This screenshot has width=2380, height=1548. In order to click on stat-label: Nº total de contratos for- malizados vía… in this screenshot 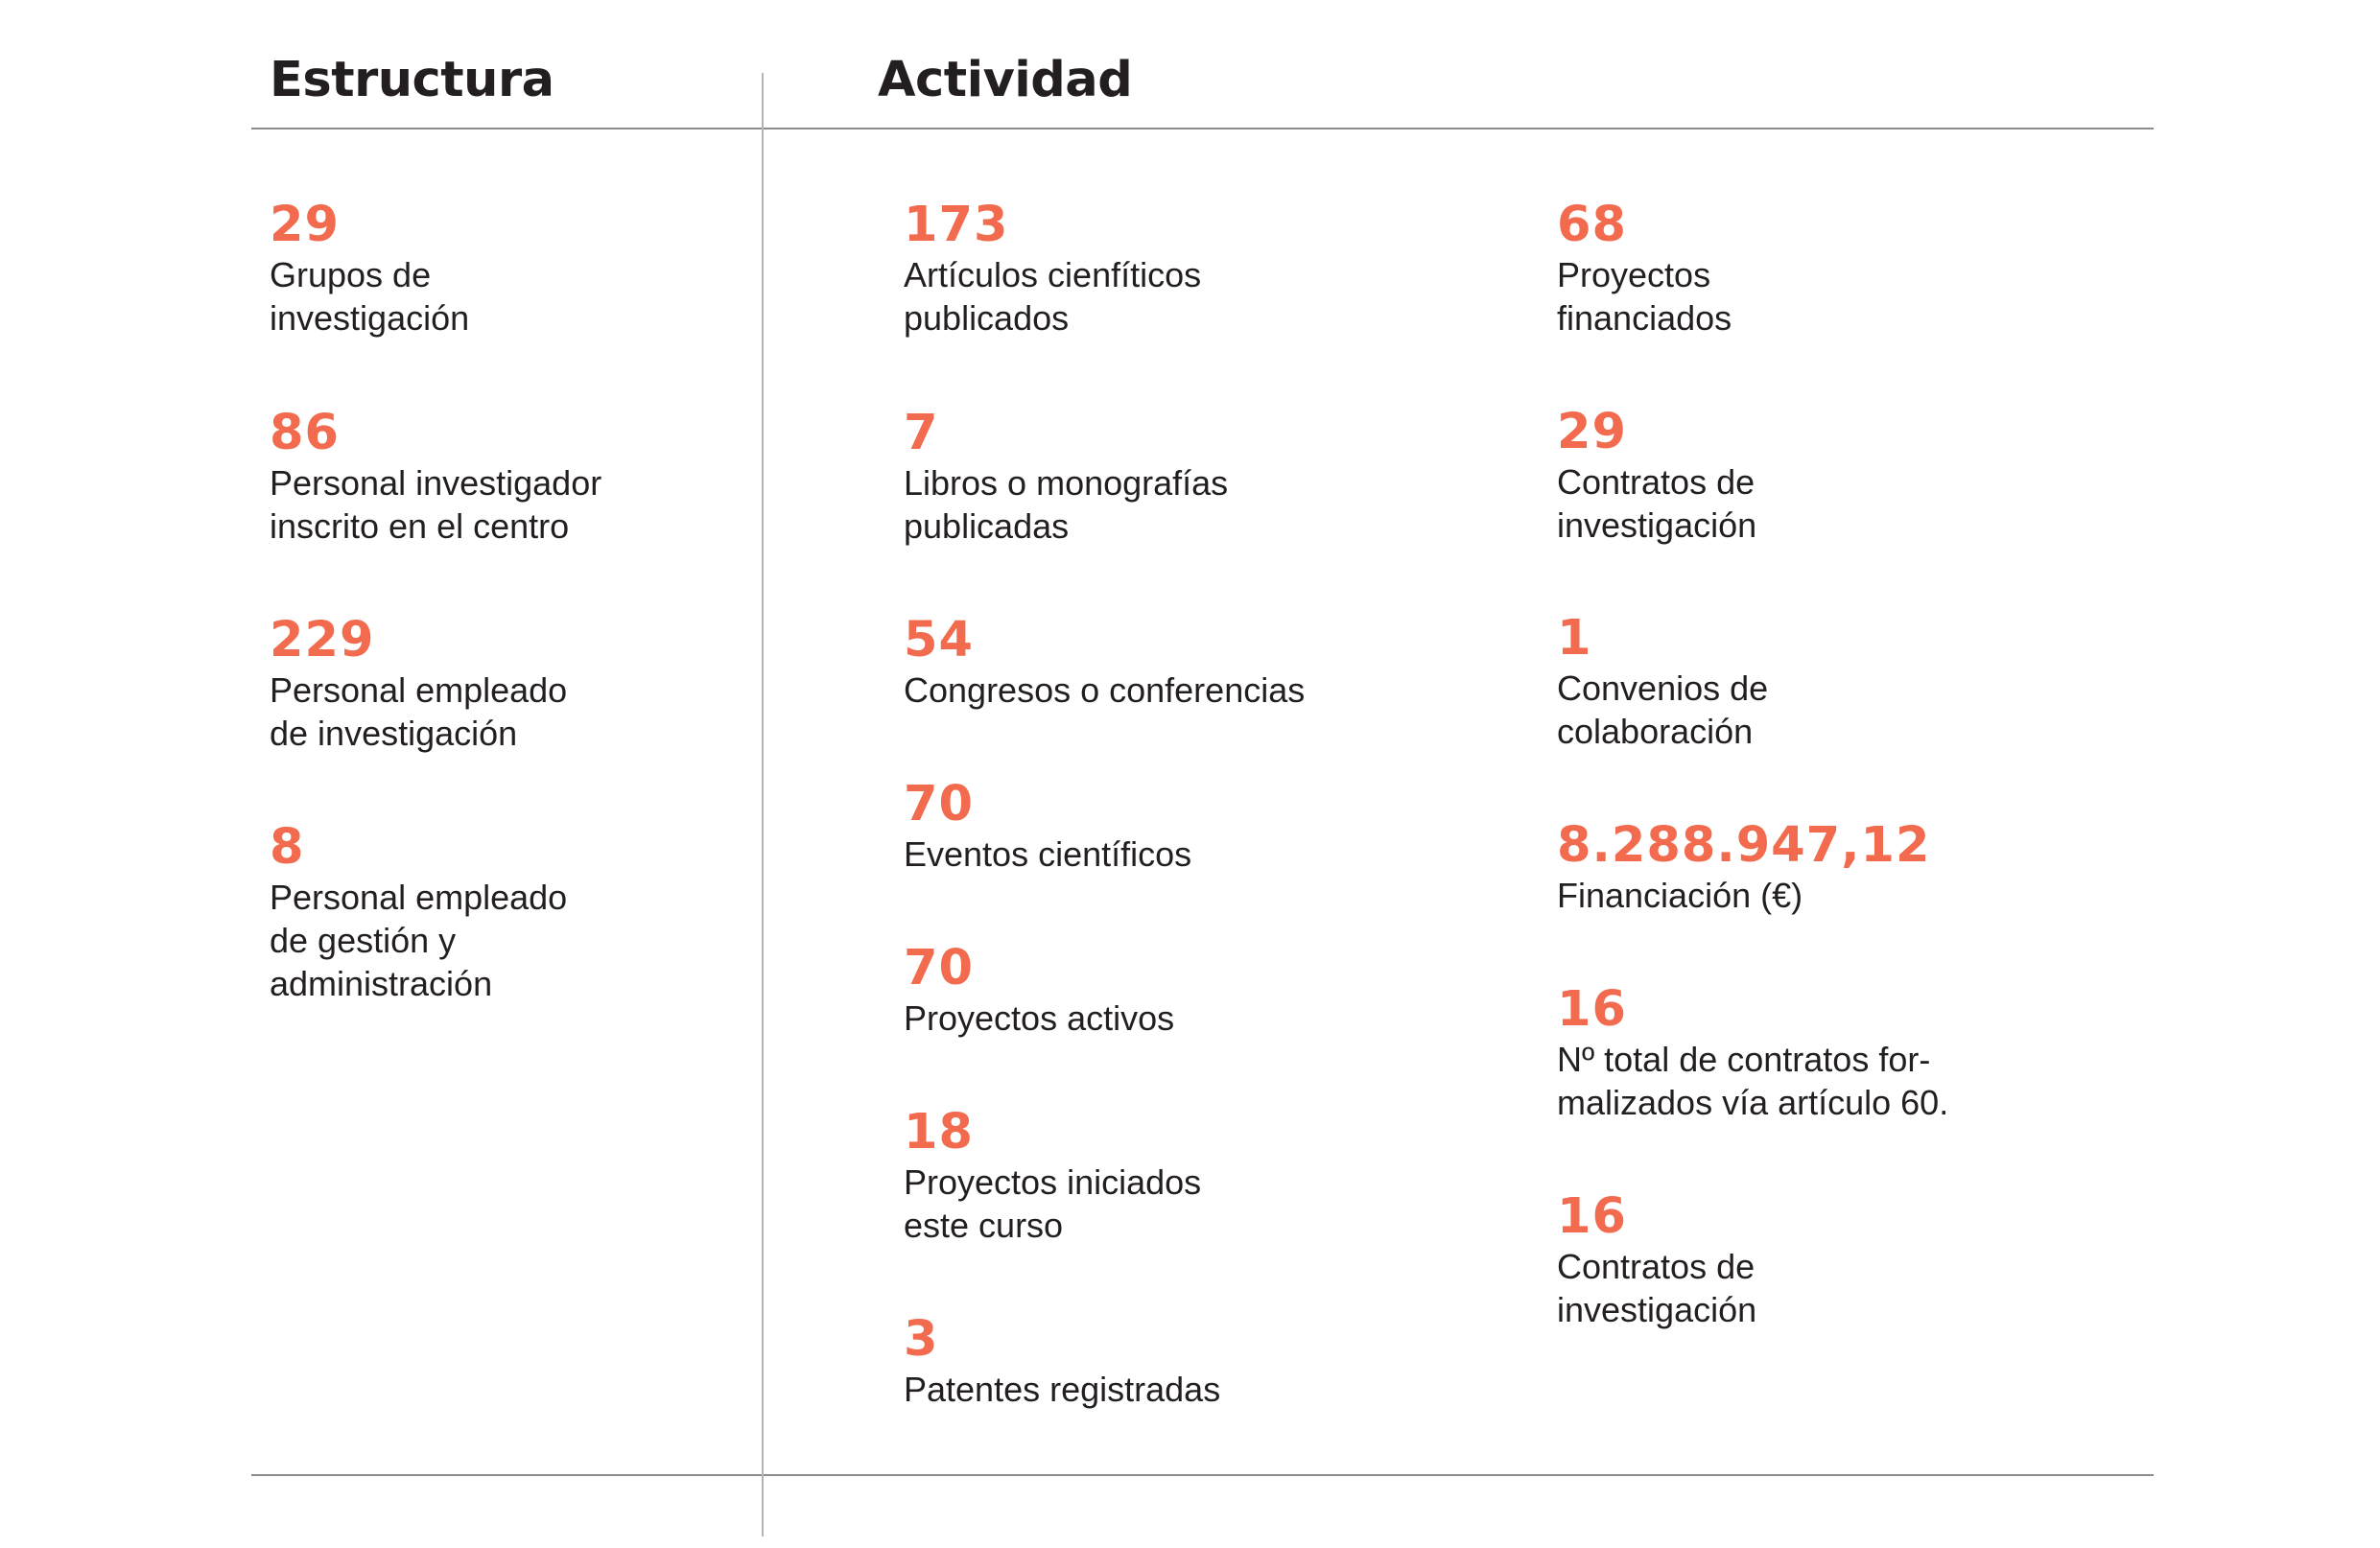, I will do `click(1753, 1081)`.